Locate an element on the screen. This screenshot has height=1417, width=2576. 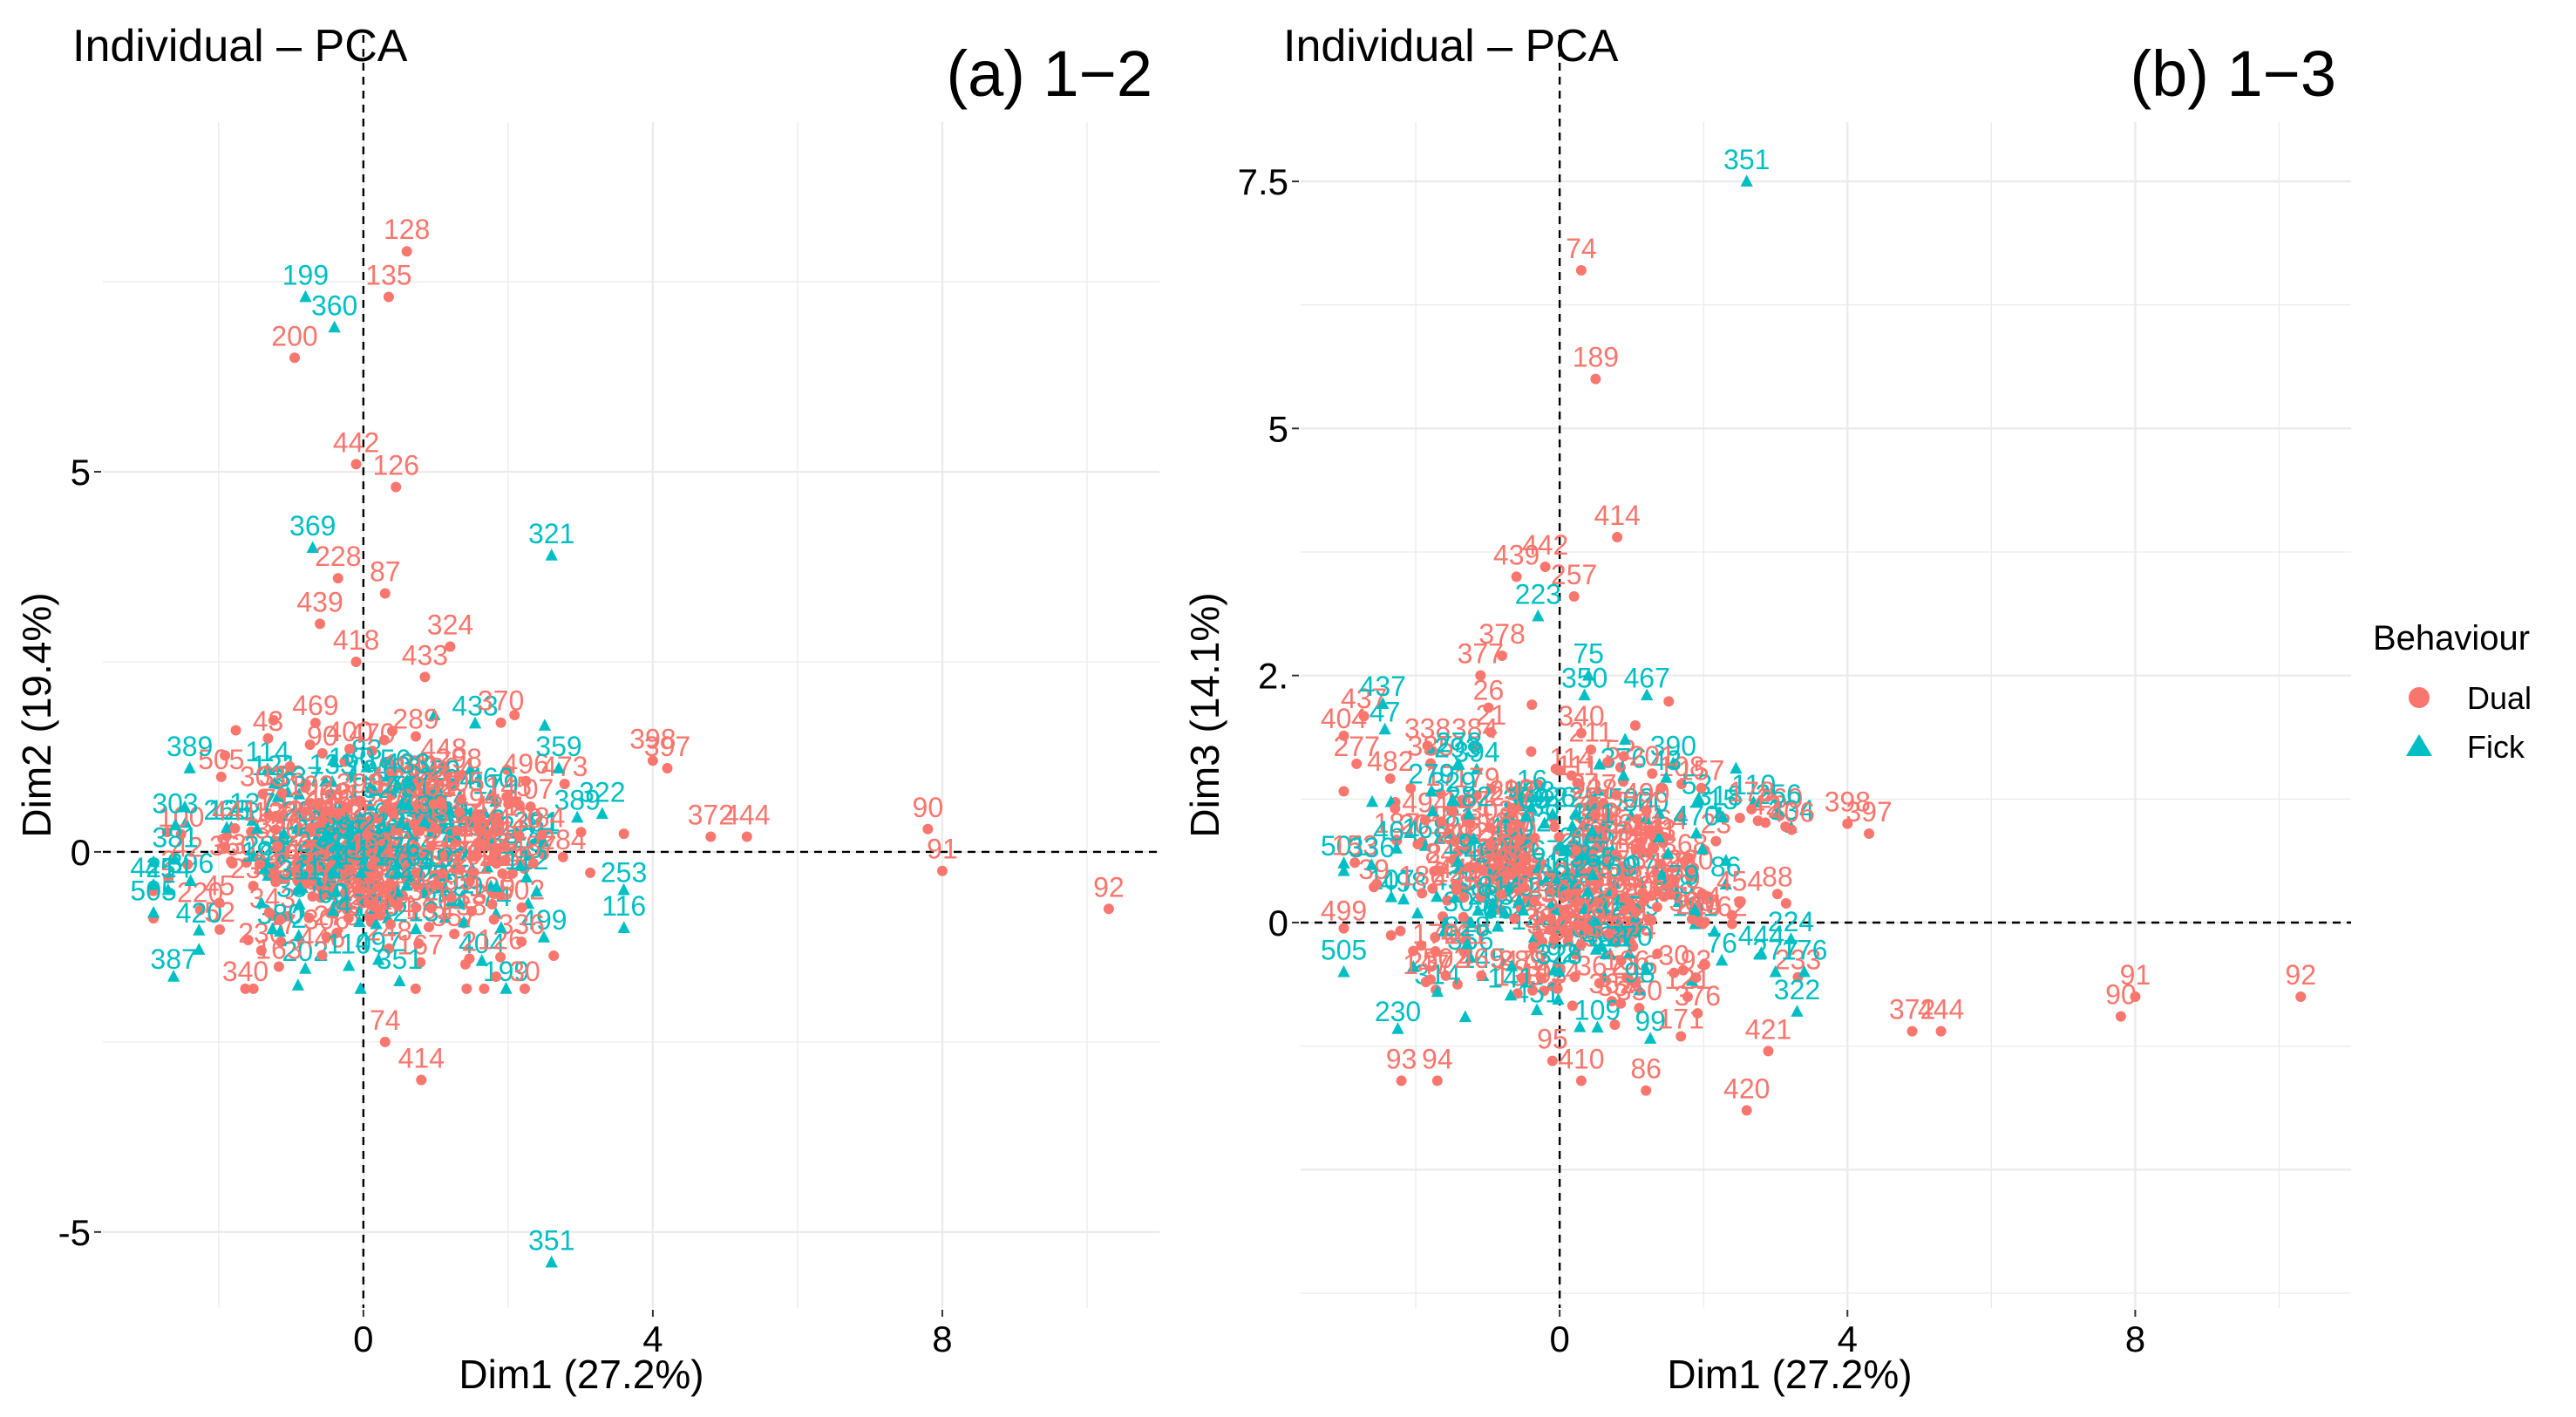
cluster-point-label: 433 is located at coordinates (407, 763).